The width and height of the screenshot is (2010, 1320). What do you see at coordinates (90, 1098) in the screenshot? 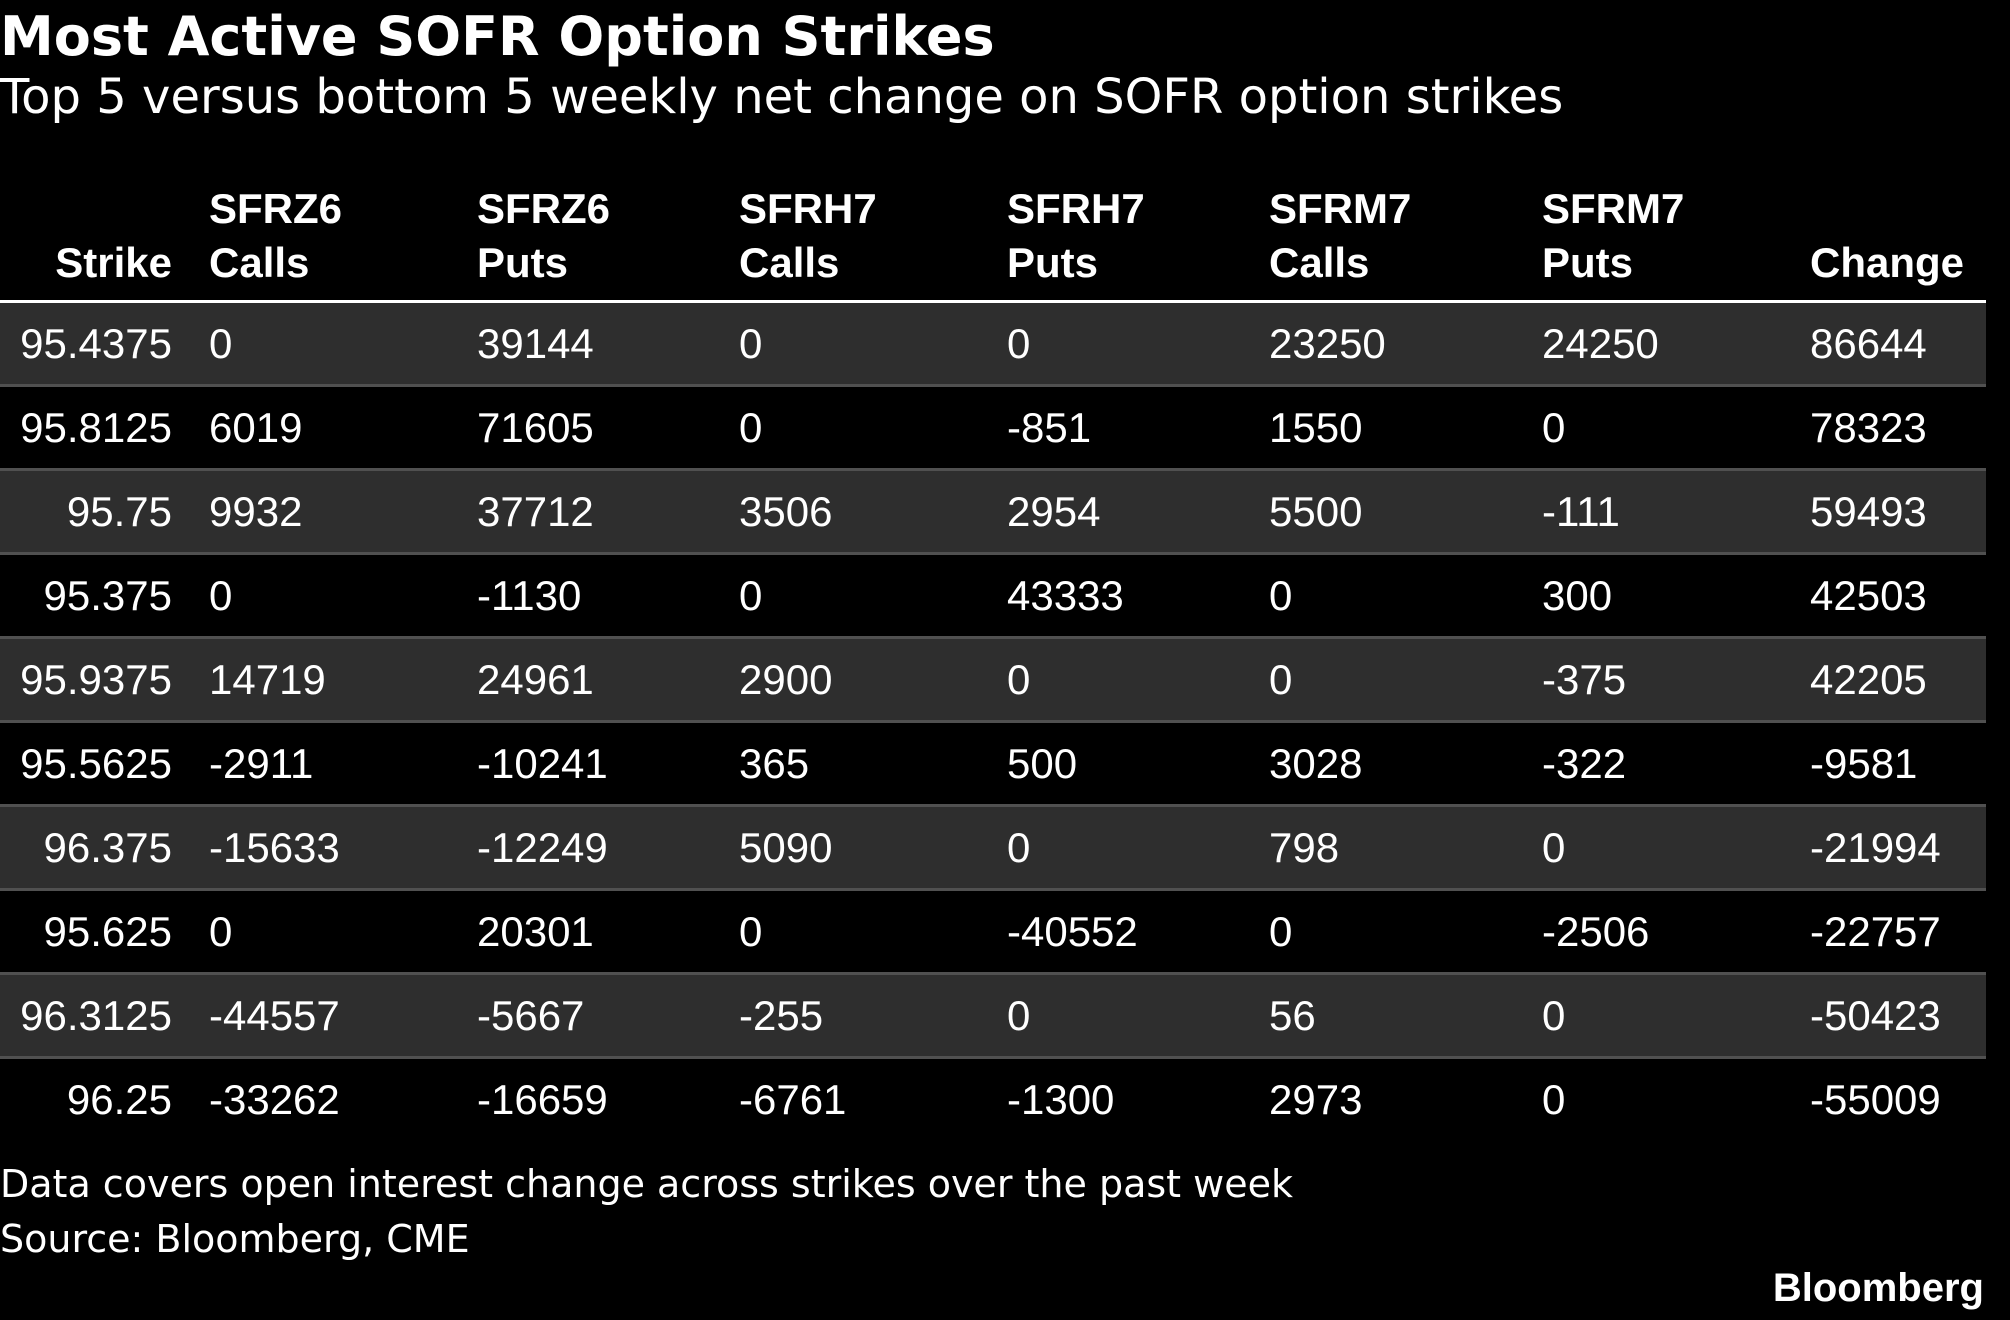
I see `strike-cell: 96.25` at bounding box center [90, 1098].